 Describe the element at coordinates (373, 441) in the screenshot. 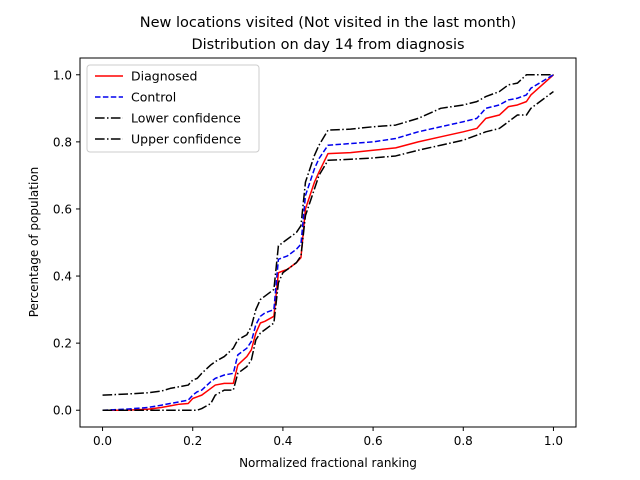

I see `x-tick-label: 0.6` at that location.